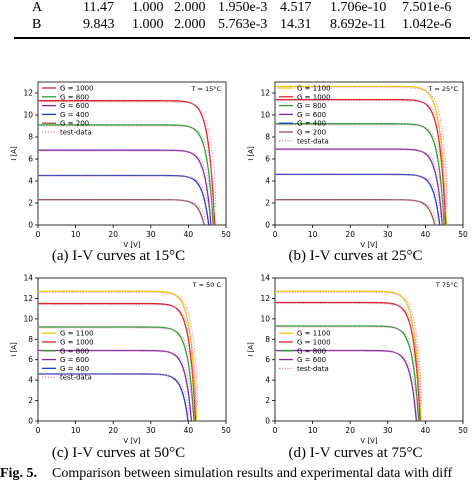  I want to click on legend-label: G = 1100, so click(314, 89).